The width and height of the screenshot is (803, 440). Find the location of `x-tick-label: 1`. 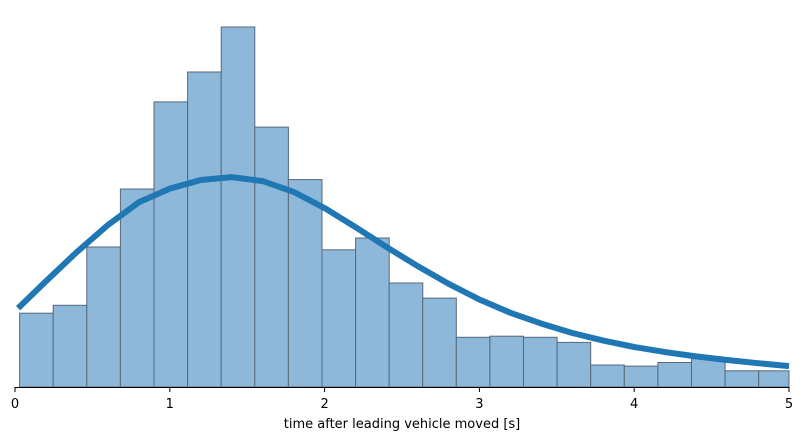

x-tick-label: 1 is located at coordinates (170, 404).